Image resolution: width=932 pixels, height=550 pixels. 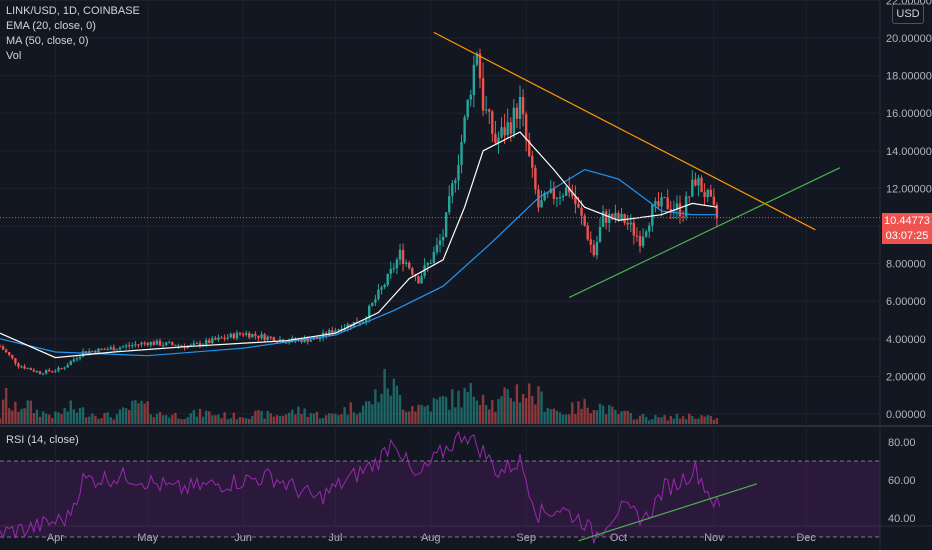 I want to click on price-tick-label: 20.00000, so click(x=909, y=39).